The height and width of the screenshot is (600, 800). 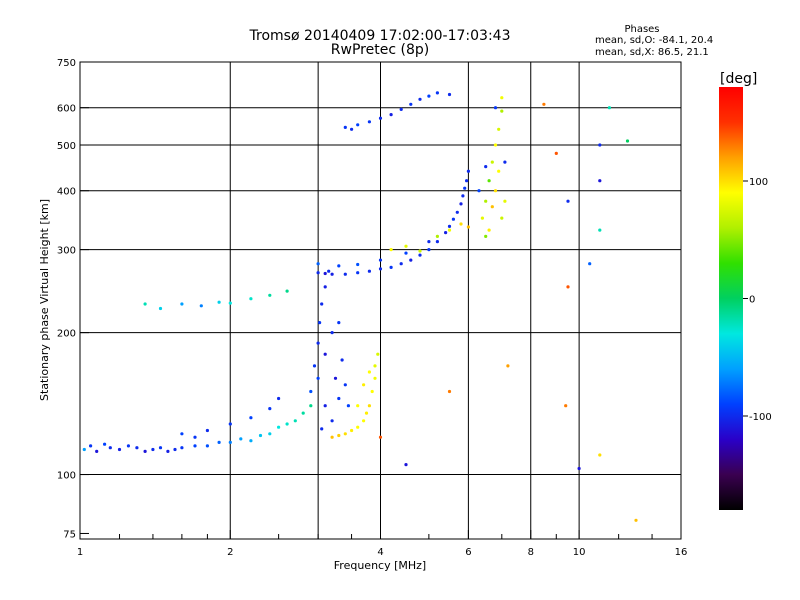 What do you see at coordinates (44, 300) in the screenshot?
I see `y-axis-label: Stationary phase Virtual Height [km]` at bounding box center [44, 300].